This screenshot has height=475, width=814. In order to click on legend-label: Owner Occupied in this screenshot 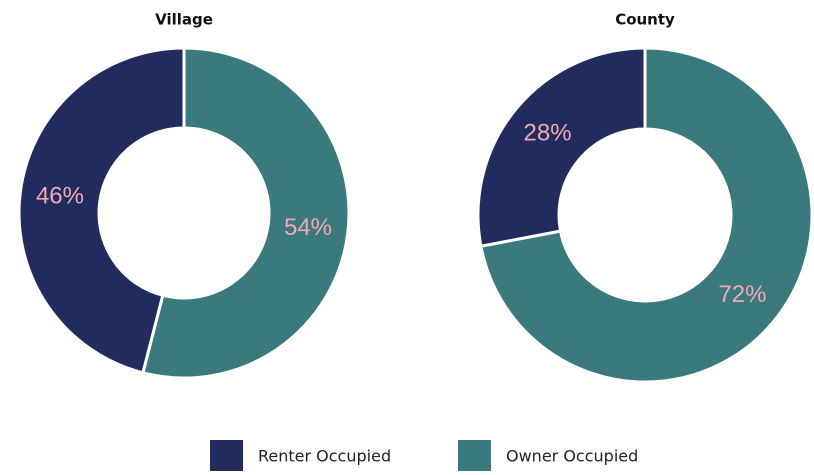, I will do `click(572, 456)`.